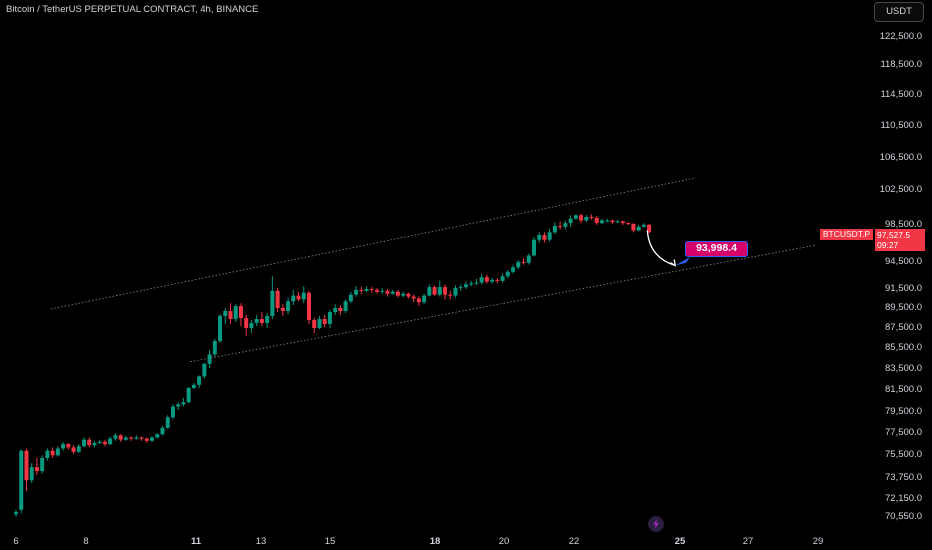 The image size is (932, 550). I want to click on price-tick-label: 72,150.0, so click(903, 498).